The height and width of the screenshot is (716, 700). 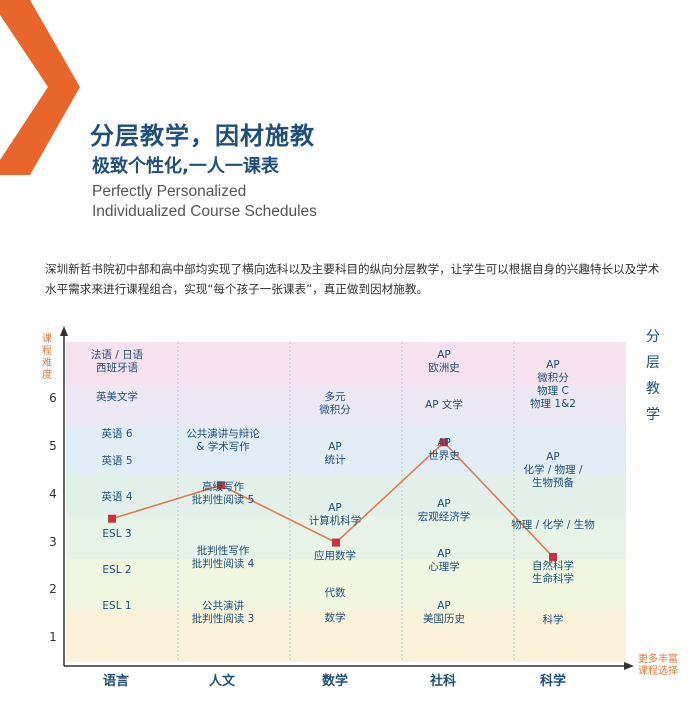 I want to click on difficulty-point-语言, so click(x=112, y=518).